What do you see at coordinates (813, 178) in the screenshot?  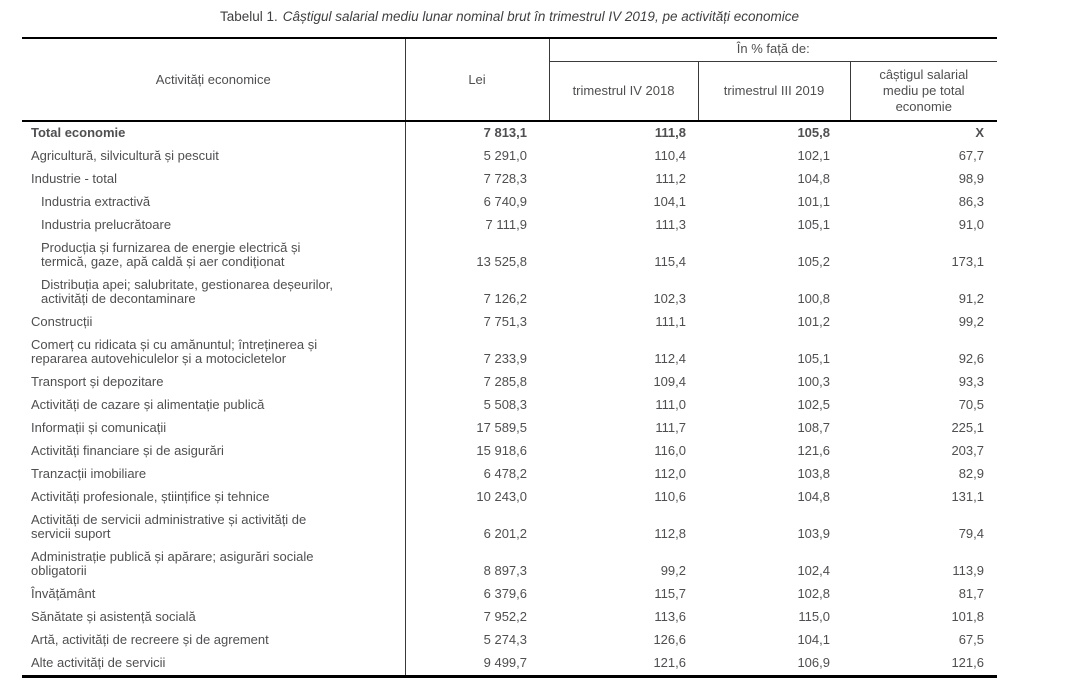 I see `vs-q3-2019-value: 104,8` at bounding box center [813, 178].